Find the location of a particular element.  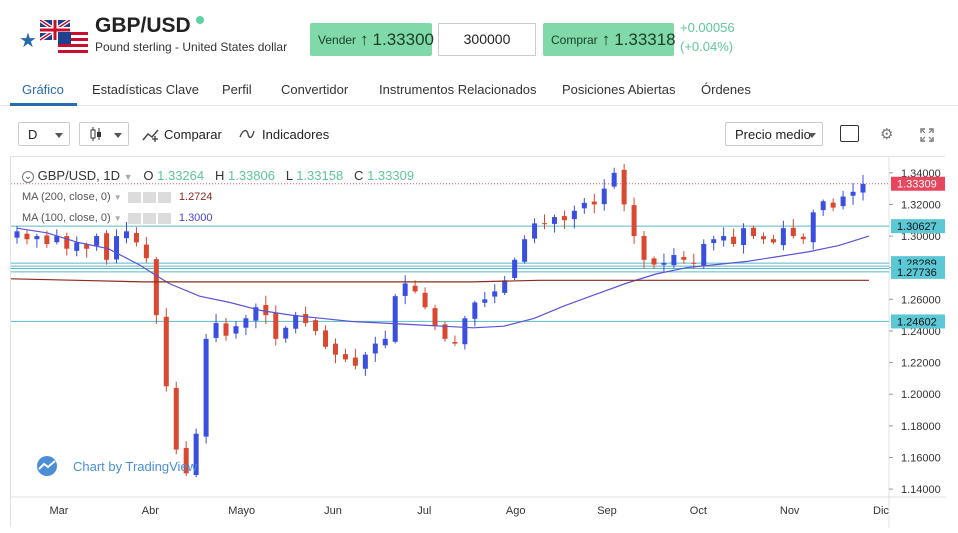

interval-value: D is located at coordinates (33, 134).